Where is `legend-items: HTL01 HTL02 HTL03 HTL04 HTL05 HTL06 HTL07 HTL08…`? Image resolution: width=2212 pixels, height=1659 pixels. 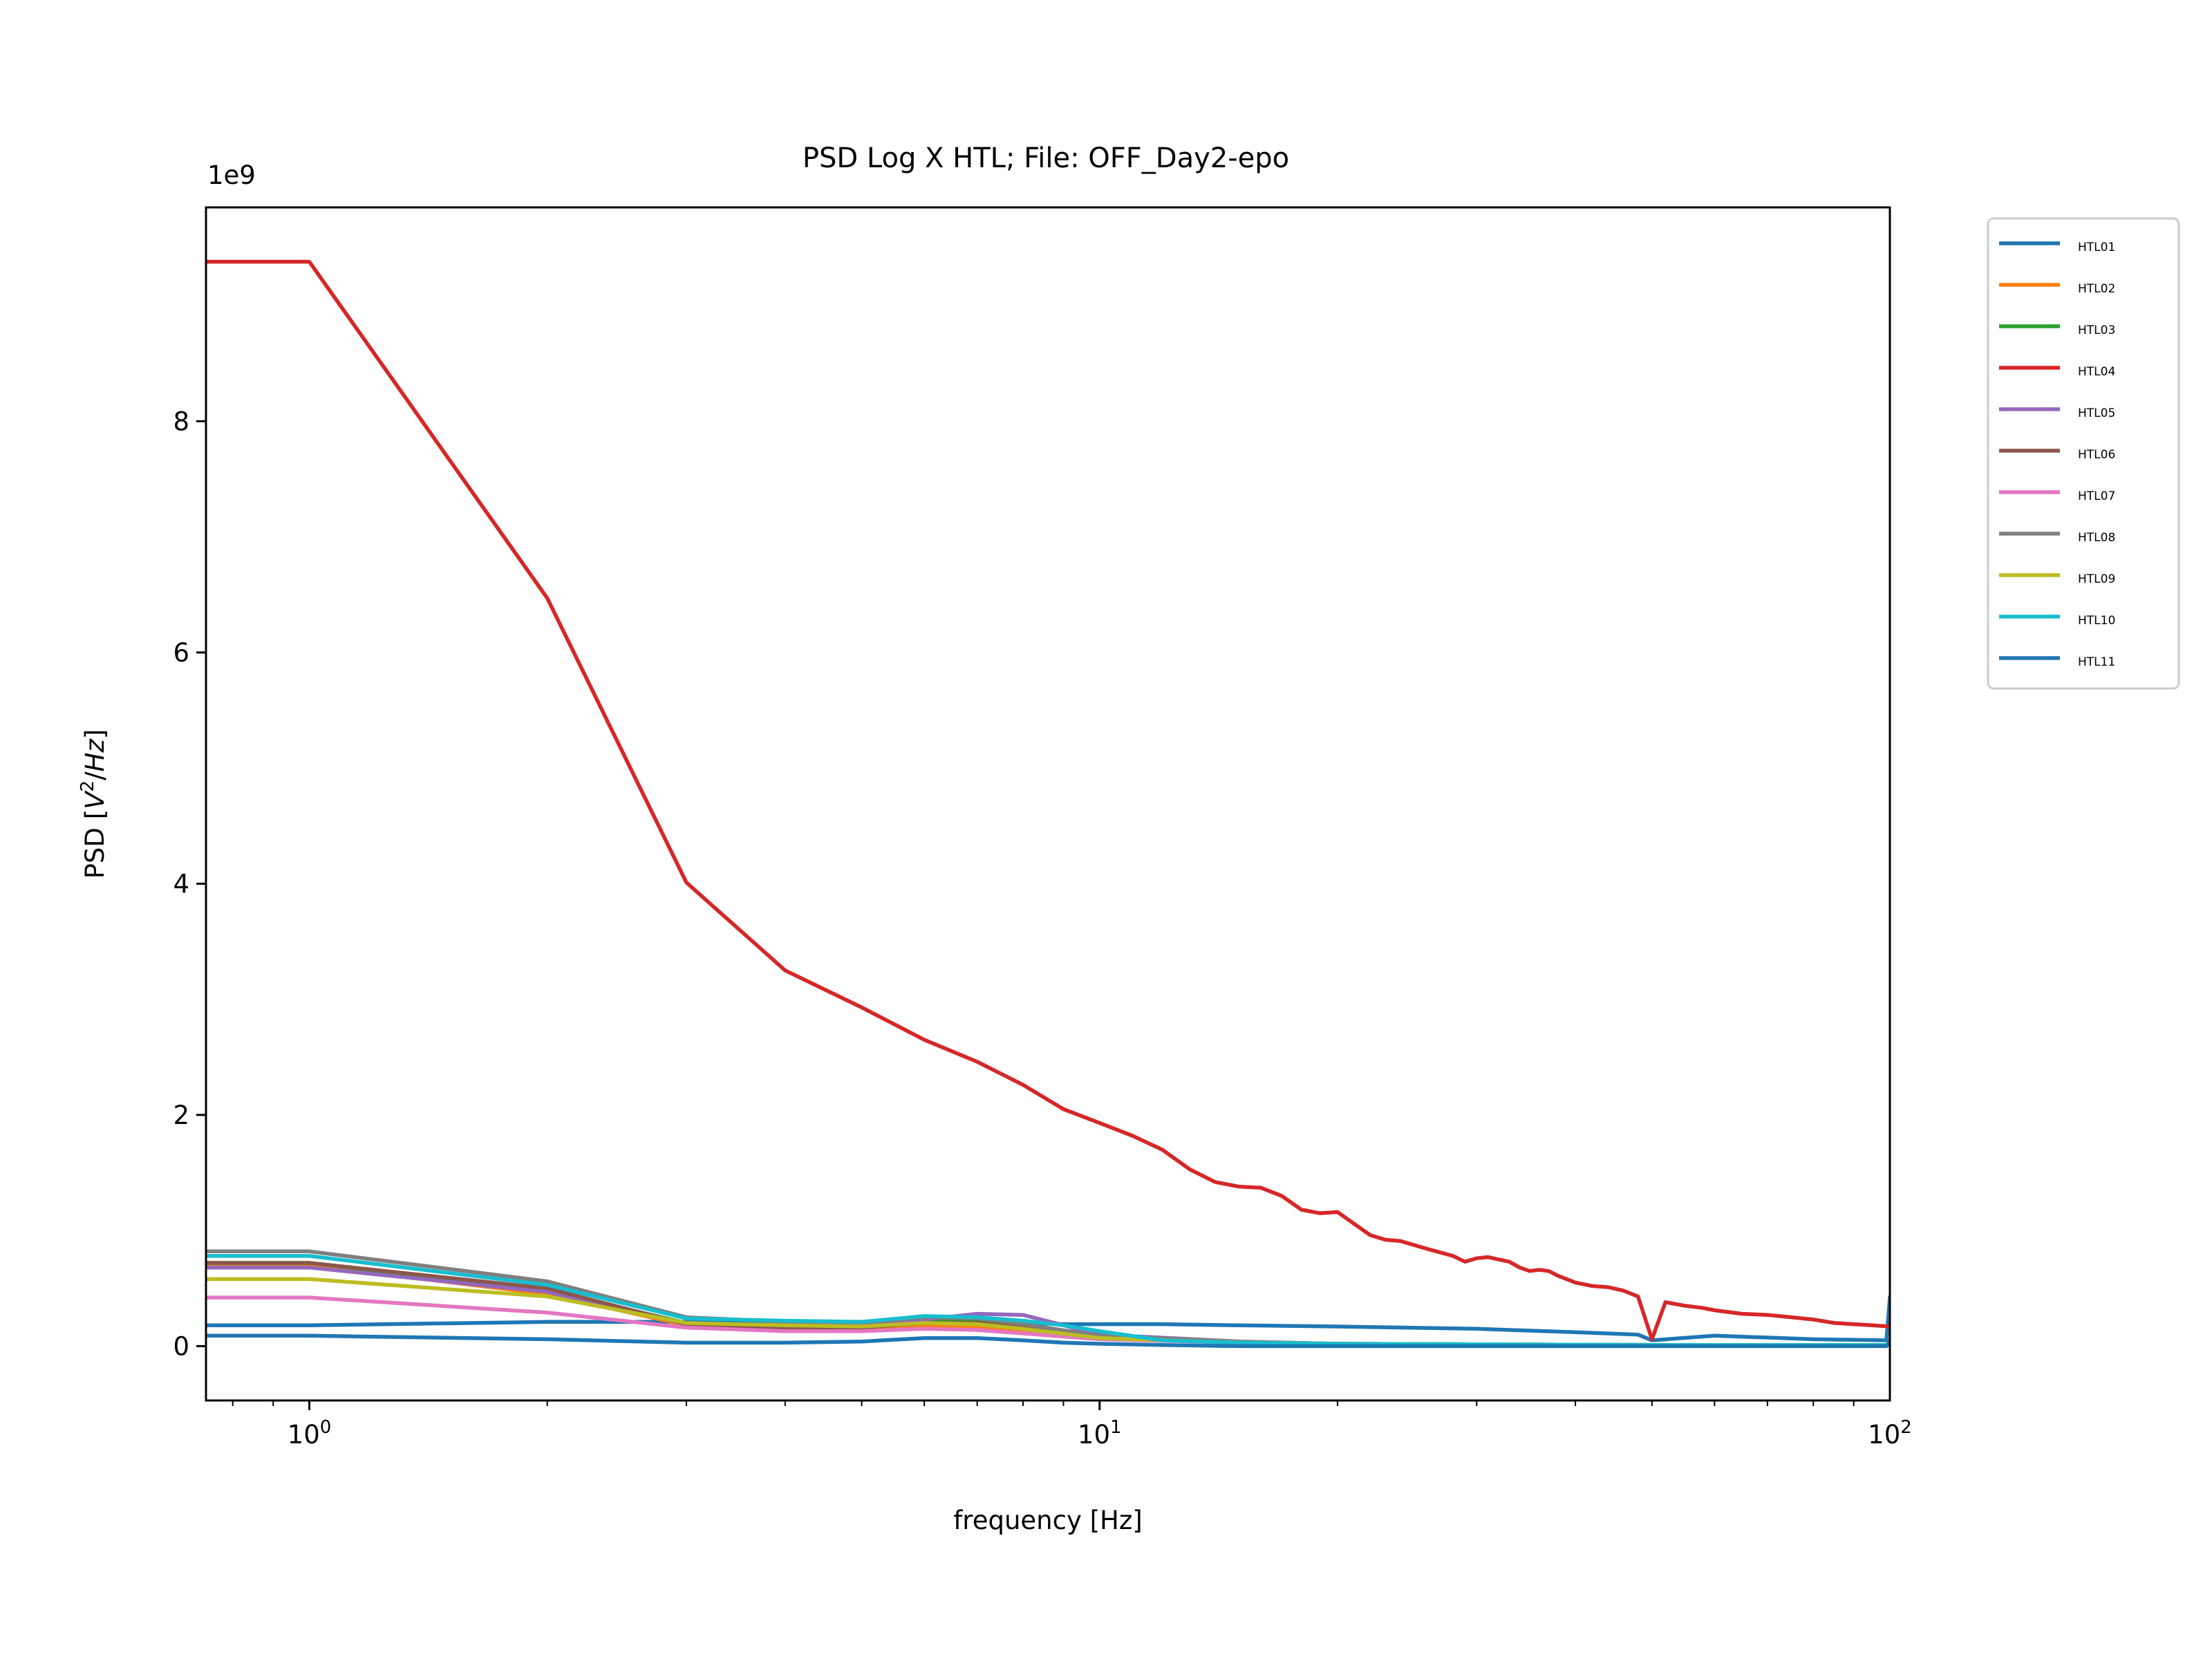 legend-items: HTL01 HTL02 HTL03 HTL04 HTL05 HTL06 HTL07 HTL08… is located at coordinates (2057, 455).